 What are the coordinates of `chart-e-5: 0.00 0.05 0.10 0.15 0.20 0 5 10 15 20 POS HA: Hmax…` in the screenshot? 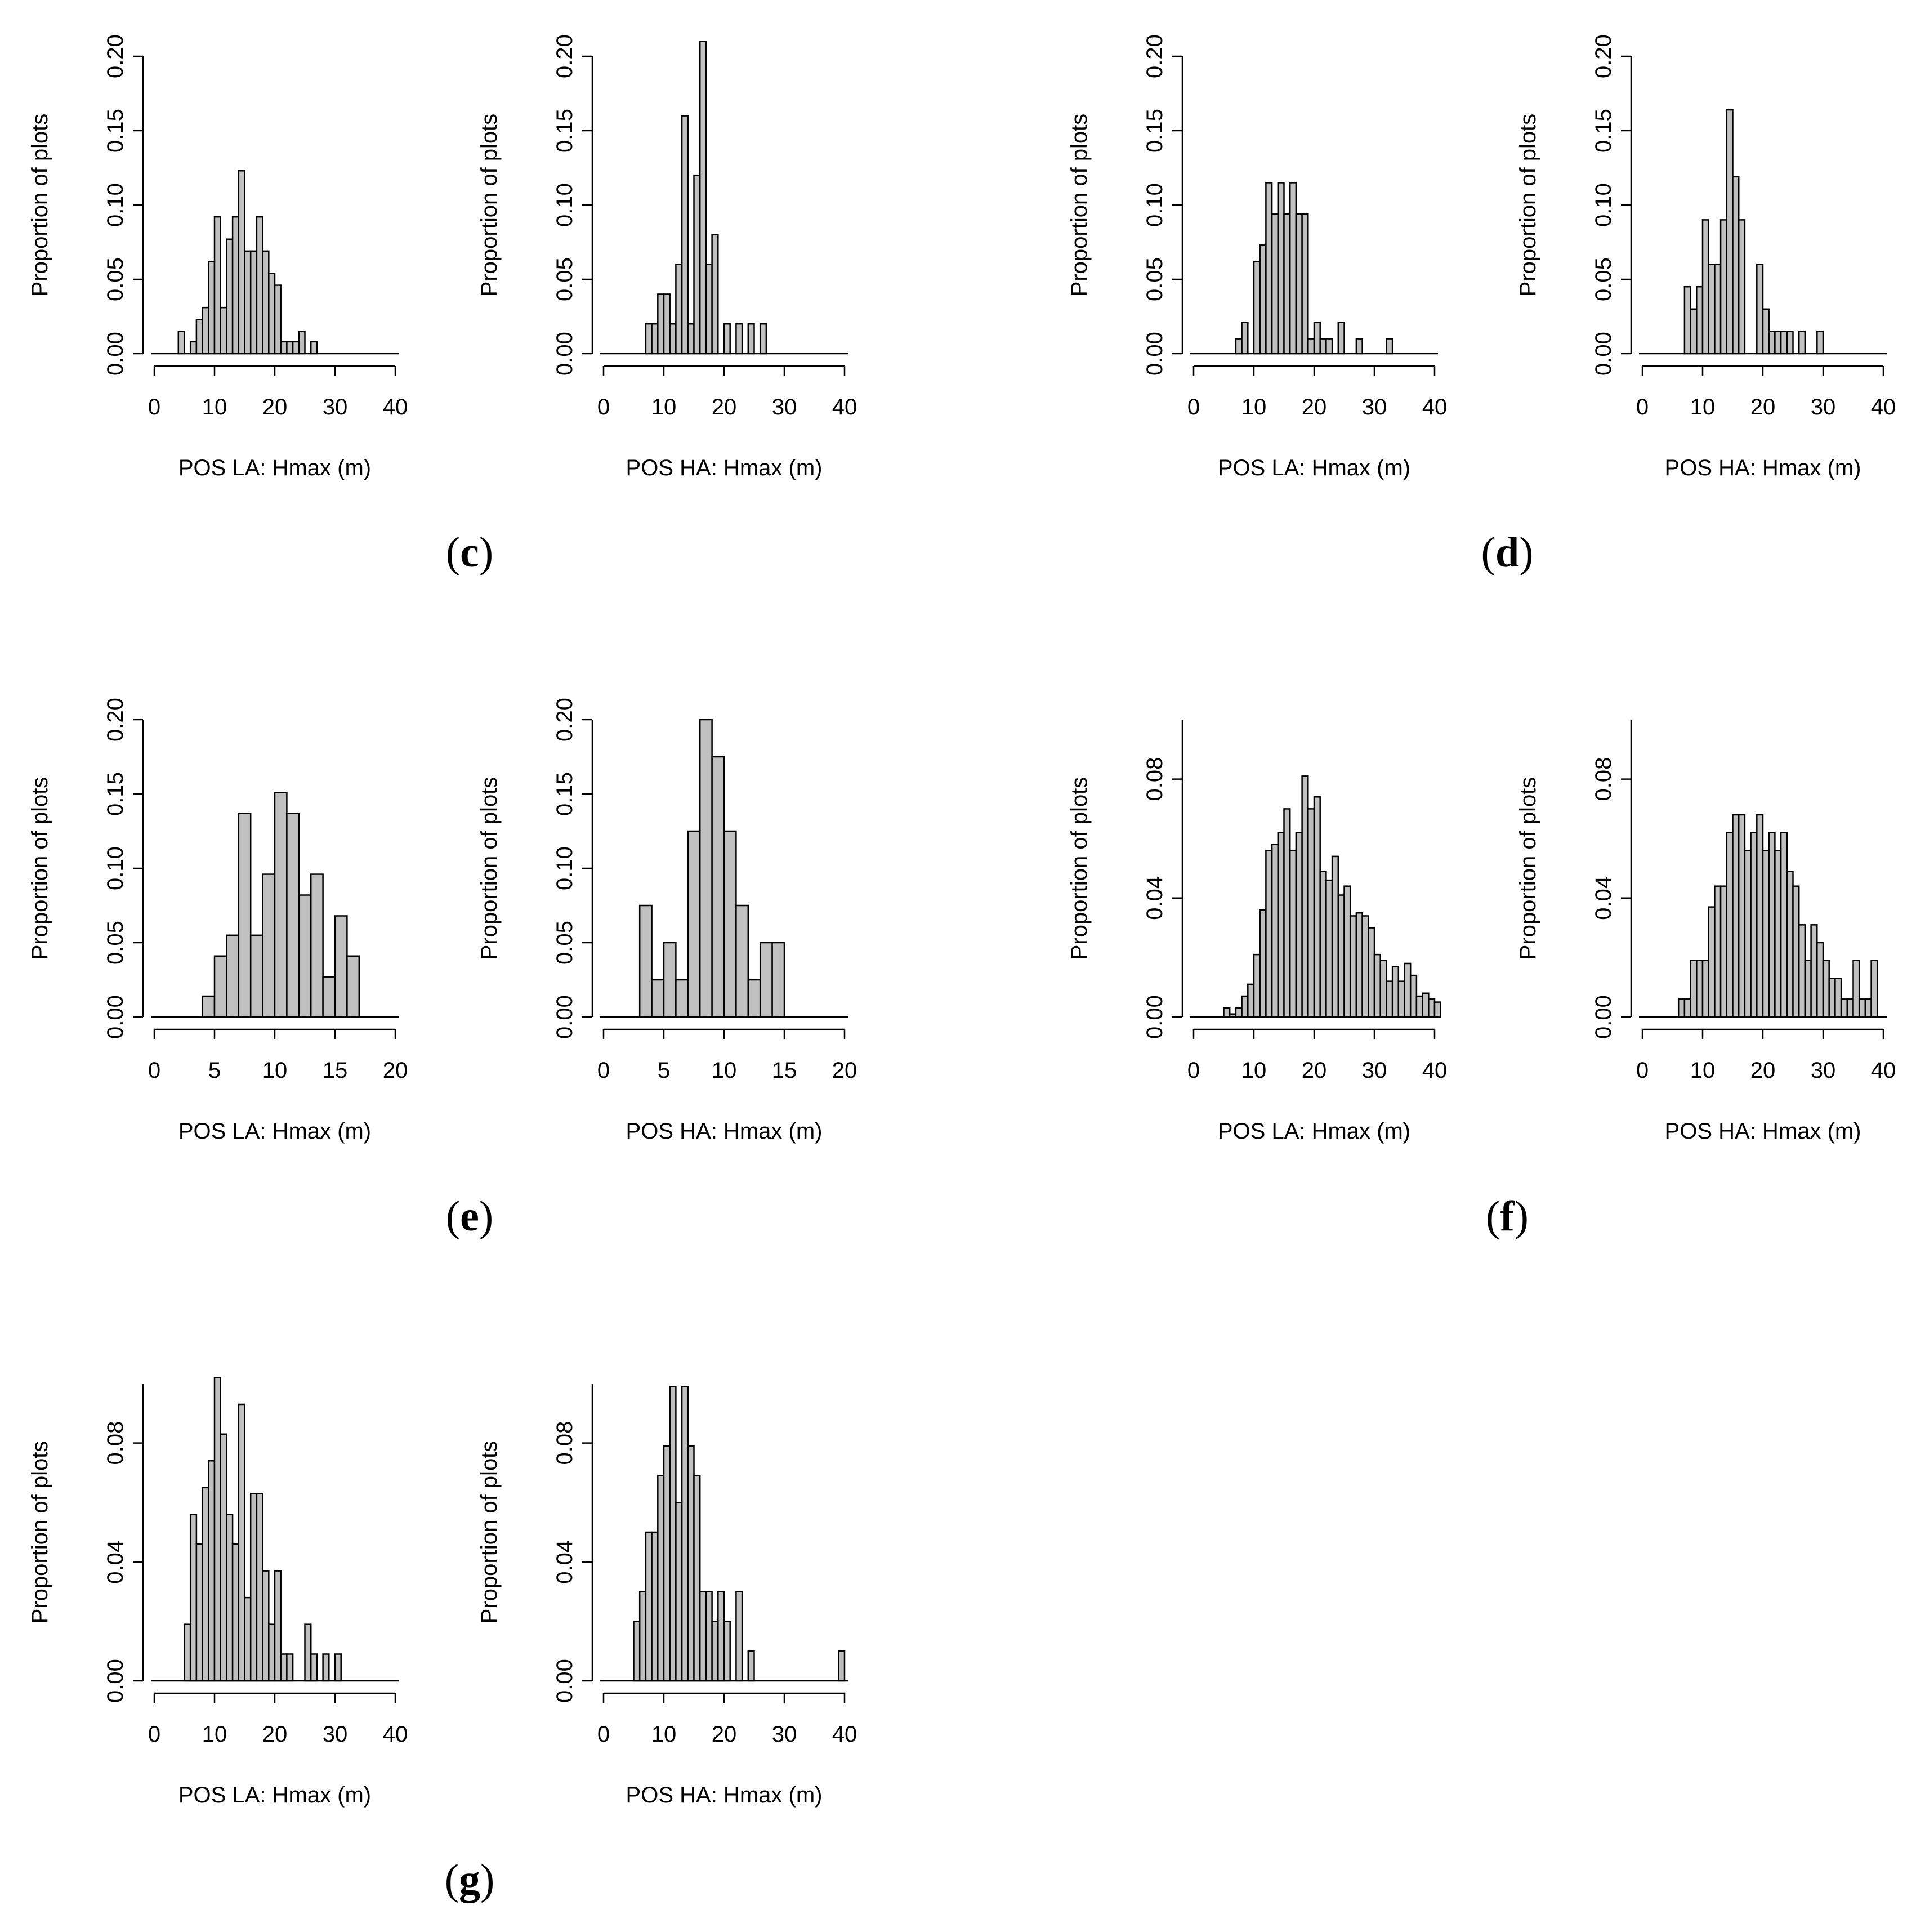 It's located at (667, 921).